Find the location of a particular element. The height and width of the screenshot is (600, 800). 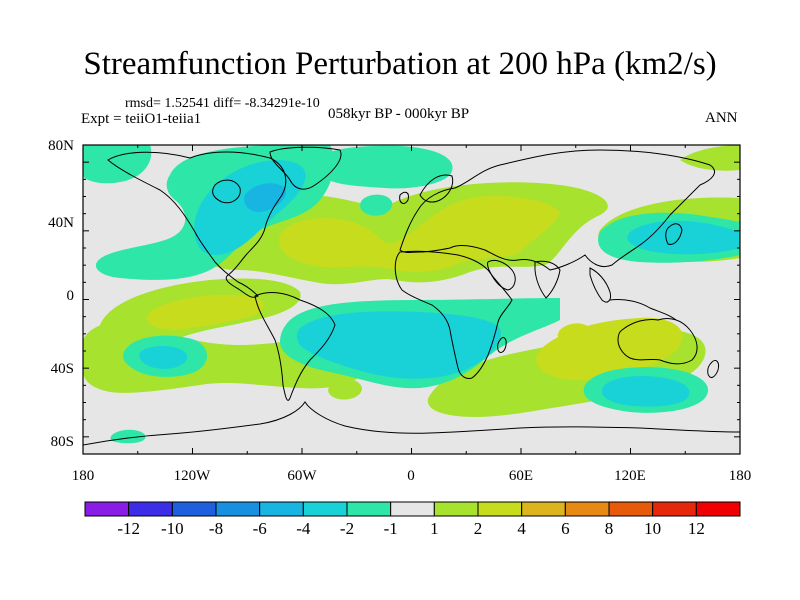

contour-neg-south-indian-inner is located at coordinates (645, 391).